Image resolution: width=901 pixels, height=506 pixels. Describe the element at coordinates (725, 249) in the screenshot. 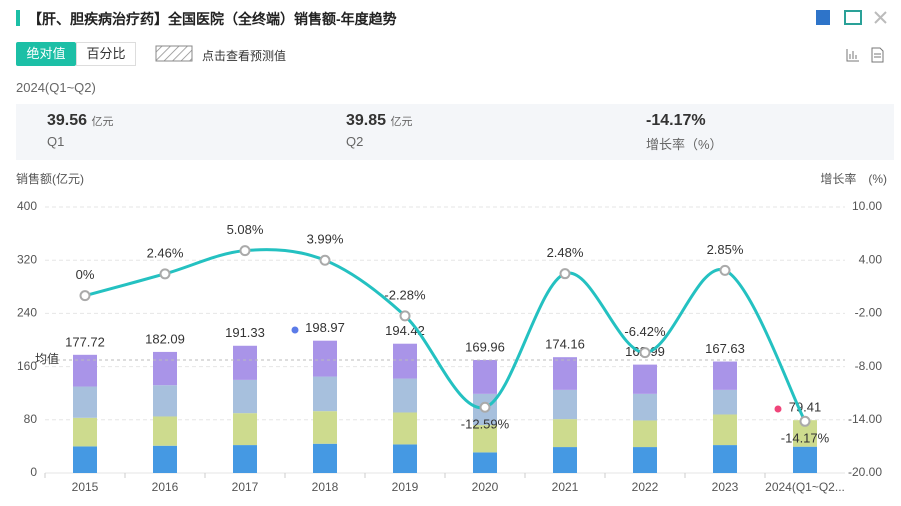

I see `growth-label: 2.85%` at that location.